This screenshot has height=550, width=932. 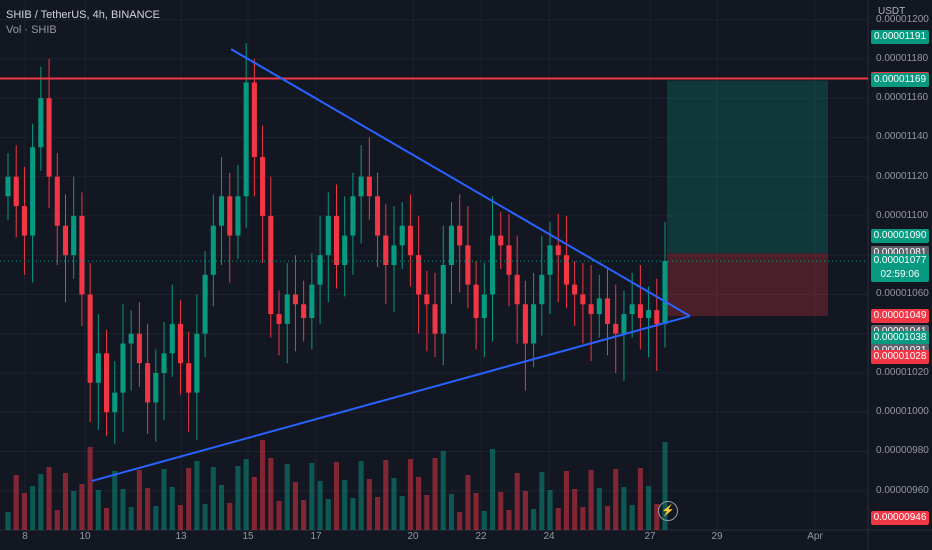 What do you see at coordinates (31, 30) in the screenshot?
I see `volume-label: Vol · SHIB` at bounding box center [31, 30].